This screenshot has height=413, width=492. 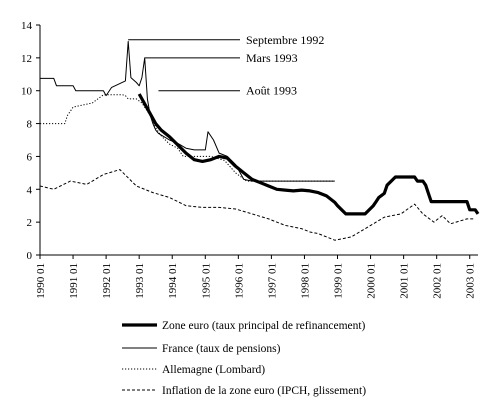 What do you see at coordinates (239, 281) in the screenshot?
I see `x-tick-label: 1996 01` at bounding box center [239, 281].